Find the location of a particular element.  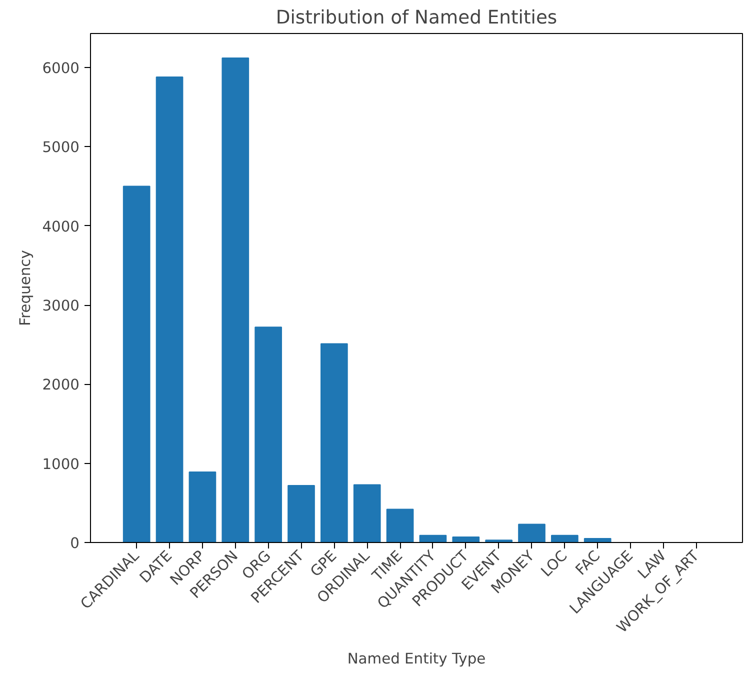

y-tick-label: 4000 is located at coordinates (61, 227).